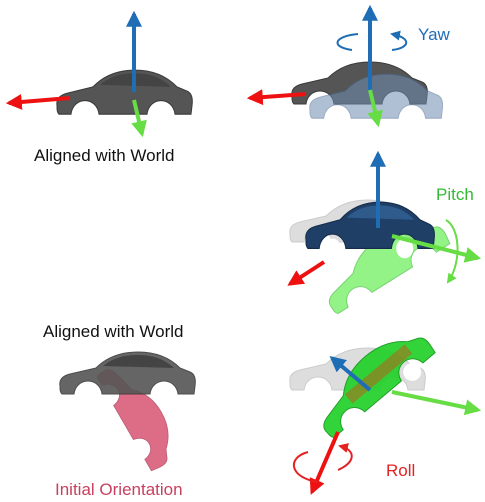 This screenshot has height=502, width=485. I want to click on label-yaw: Yaw, so click(434, 34).